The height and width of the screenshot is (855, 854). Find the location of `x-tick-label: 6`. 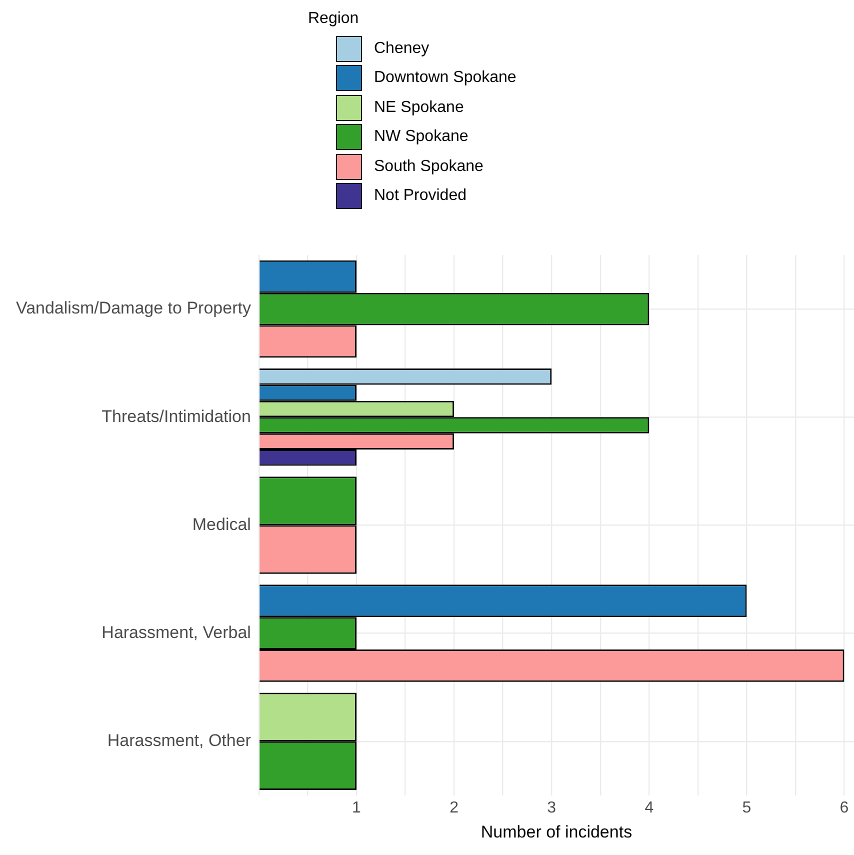

x-tick-label: 6 is located at coordinates (844, 807).